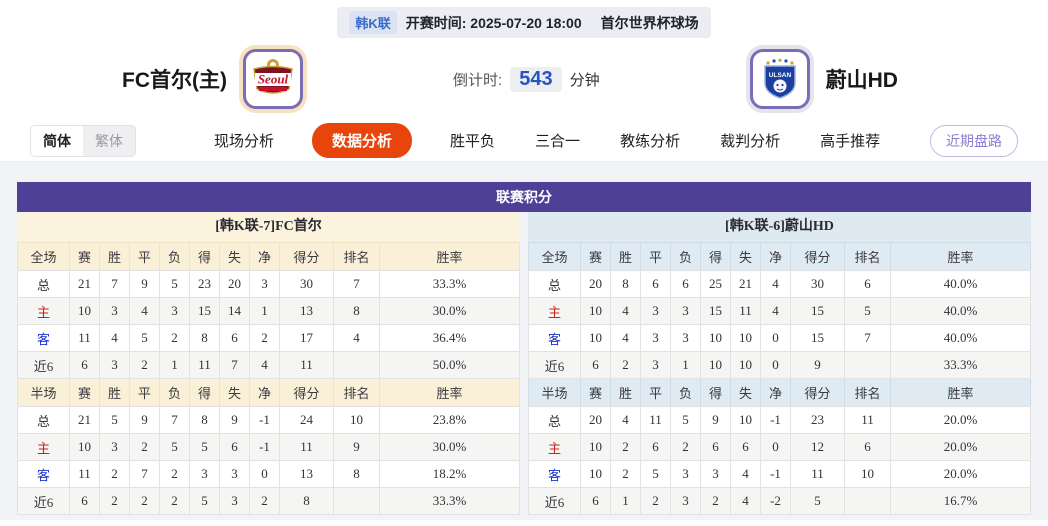 This screenshot has width=1048, height=526. I want to click on away-team-logo: ULSAN, so click(779, 79).